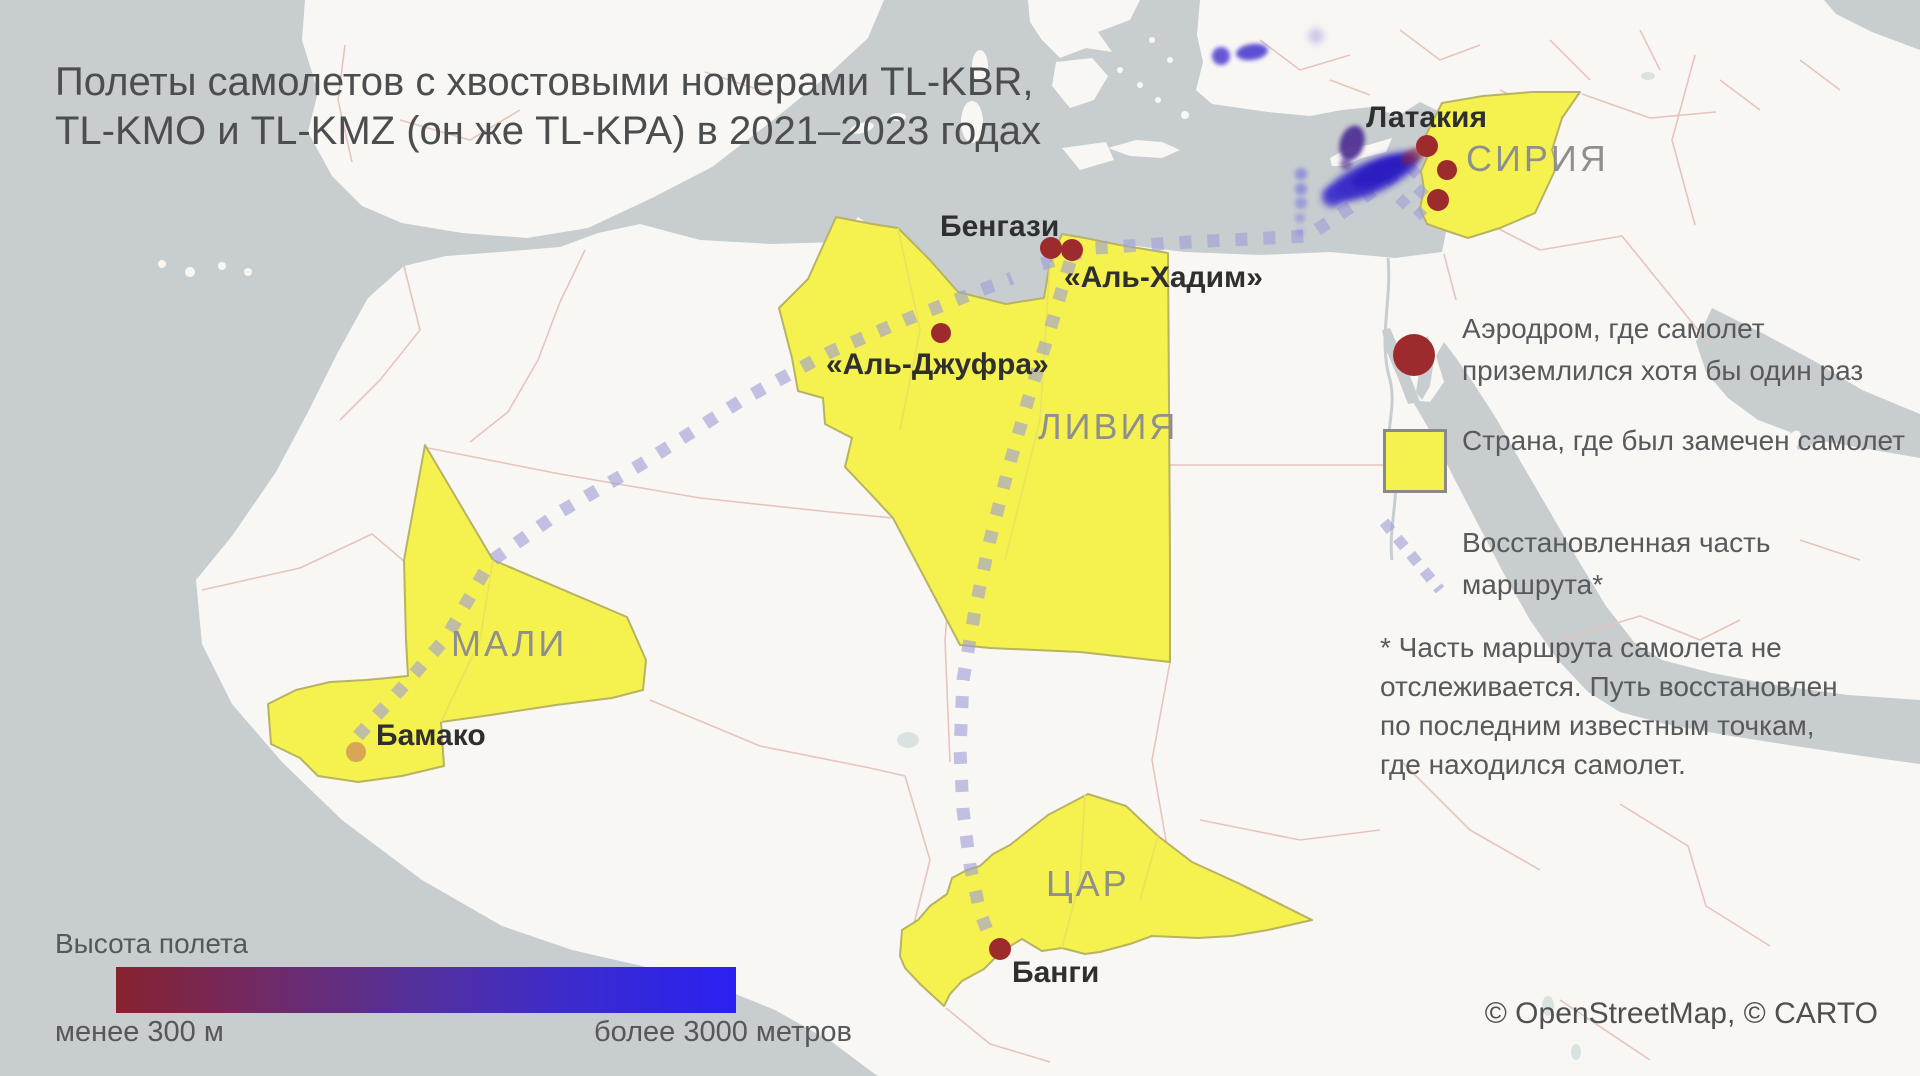 Image resolution: width=1920 pixels, height=1076 pixels. I want to click on legend-route-swatch, so click(1412, 556).